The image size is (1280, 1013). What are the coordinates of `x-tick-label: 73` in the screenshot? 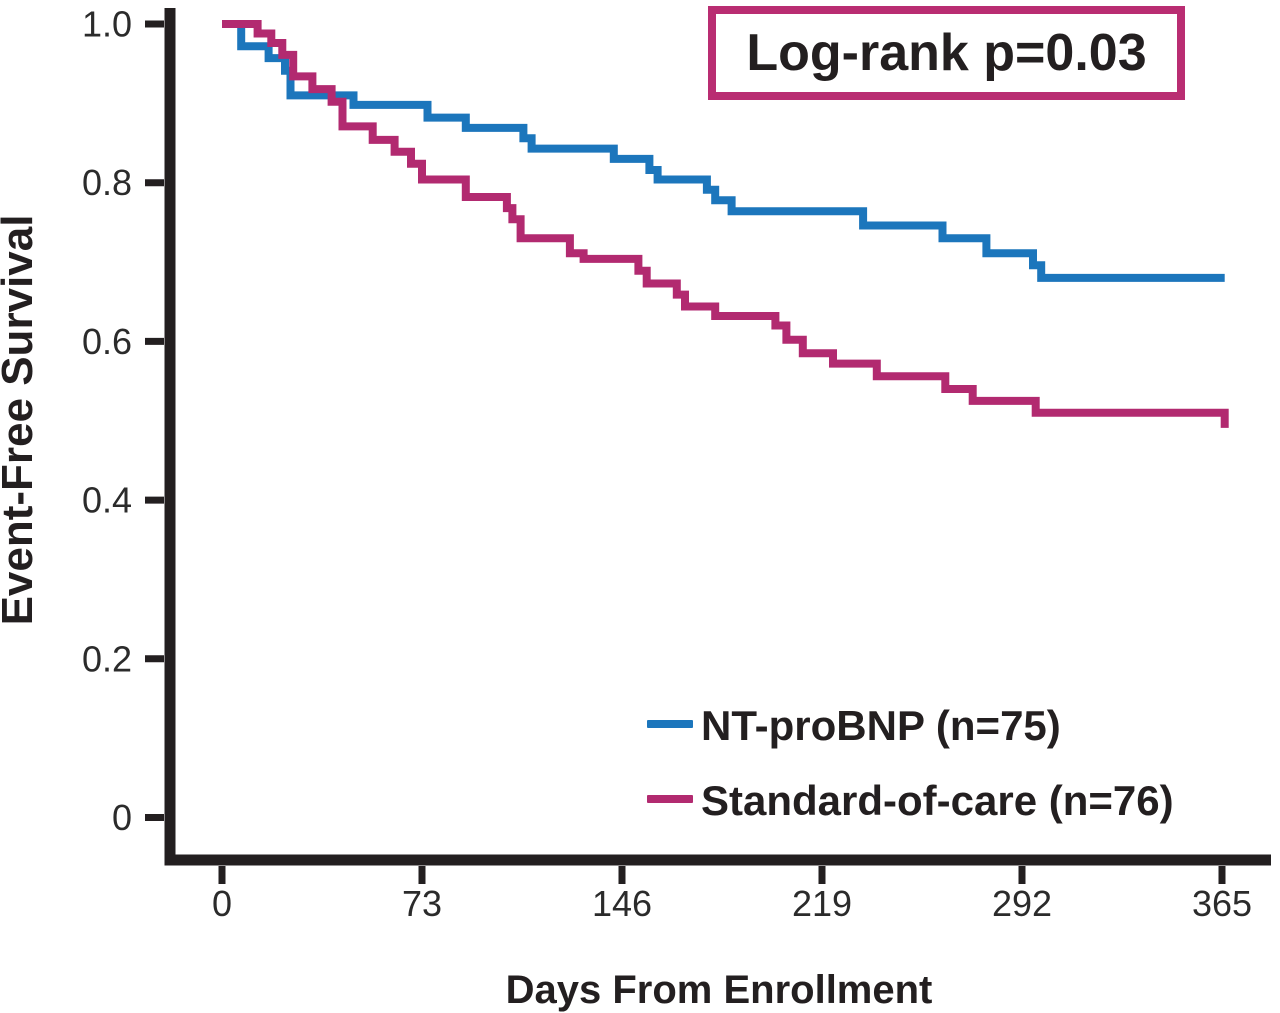 It's located at (422, 903).